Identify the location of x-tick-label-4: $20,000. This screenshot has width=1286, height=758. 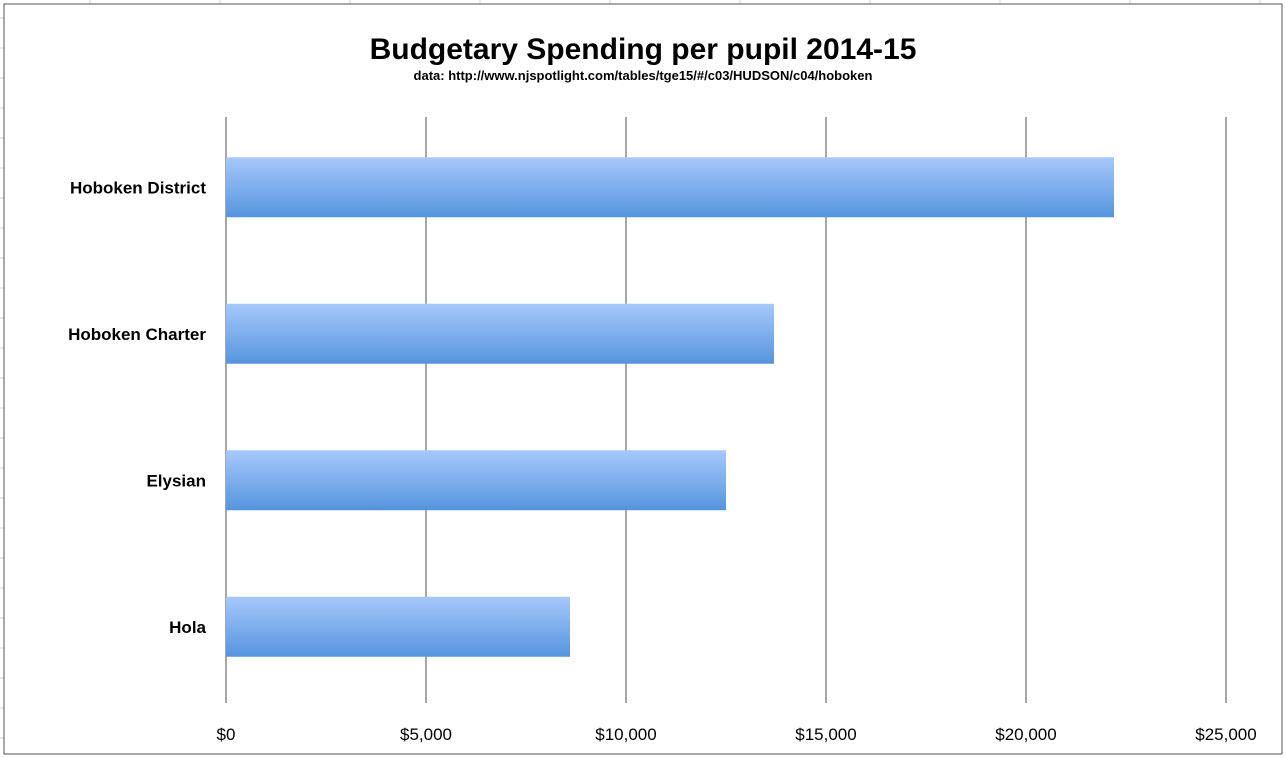
(1025, 734).